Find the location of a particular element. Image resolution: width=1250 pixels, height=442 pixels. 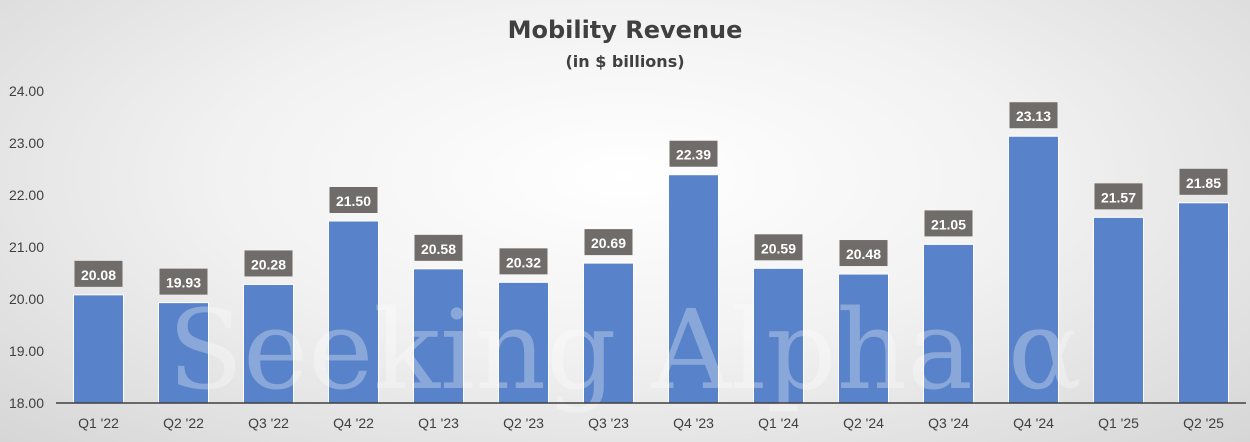

y-tick-label: 23.00 is located at coordinates (26, 143).